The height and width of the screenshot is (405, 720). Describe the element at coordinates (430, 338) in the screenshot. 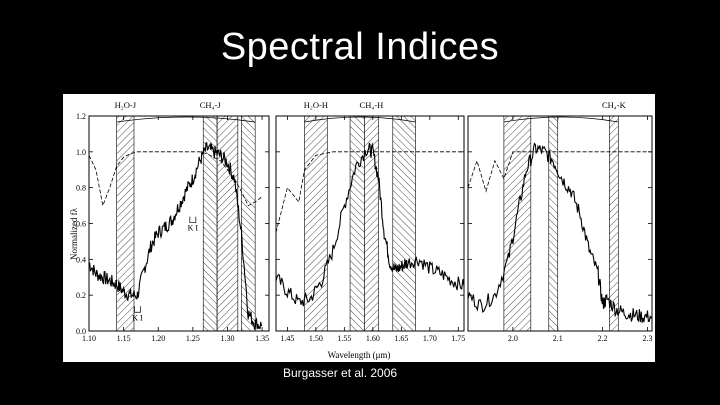

I see `x-tick-label: 1.70` at that location.